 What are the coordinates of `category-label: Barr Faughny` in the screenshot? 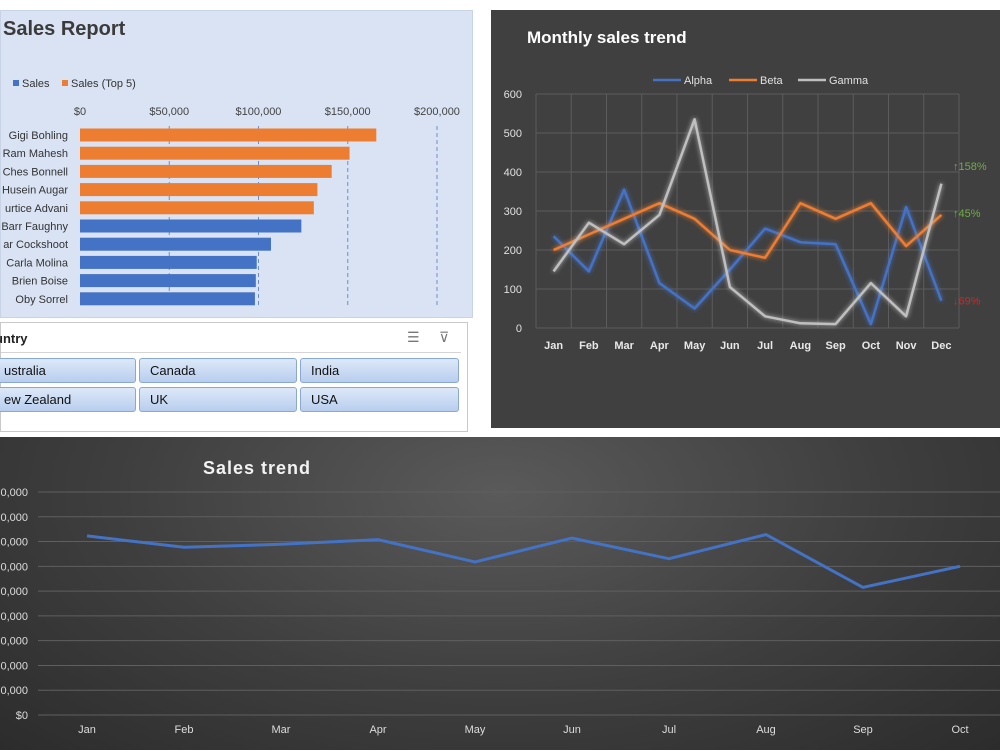 It's located at (34, 227).